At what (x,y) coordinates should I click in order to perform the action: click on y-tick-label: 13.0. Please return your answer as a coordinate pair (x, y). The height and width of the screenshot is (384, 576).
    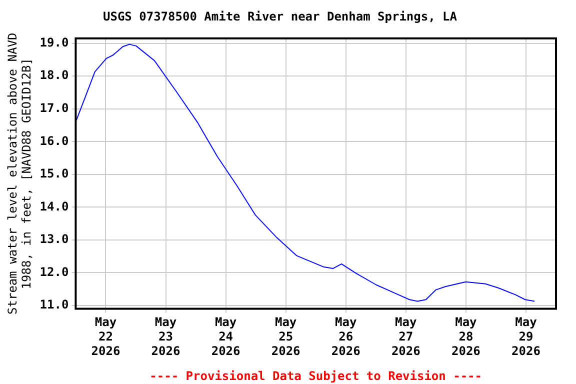
    Looking at the image, I should click on (54, 239).